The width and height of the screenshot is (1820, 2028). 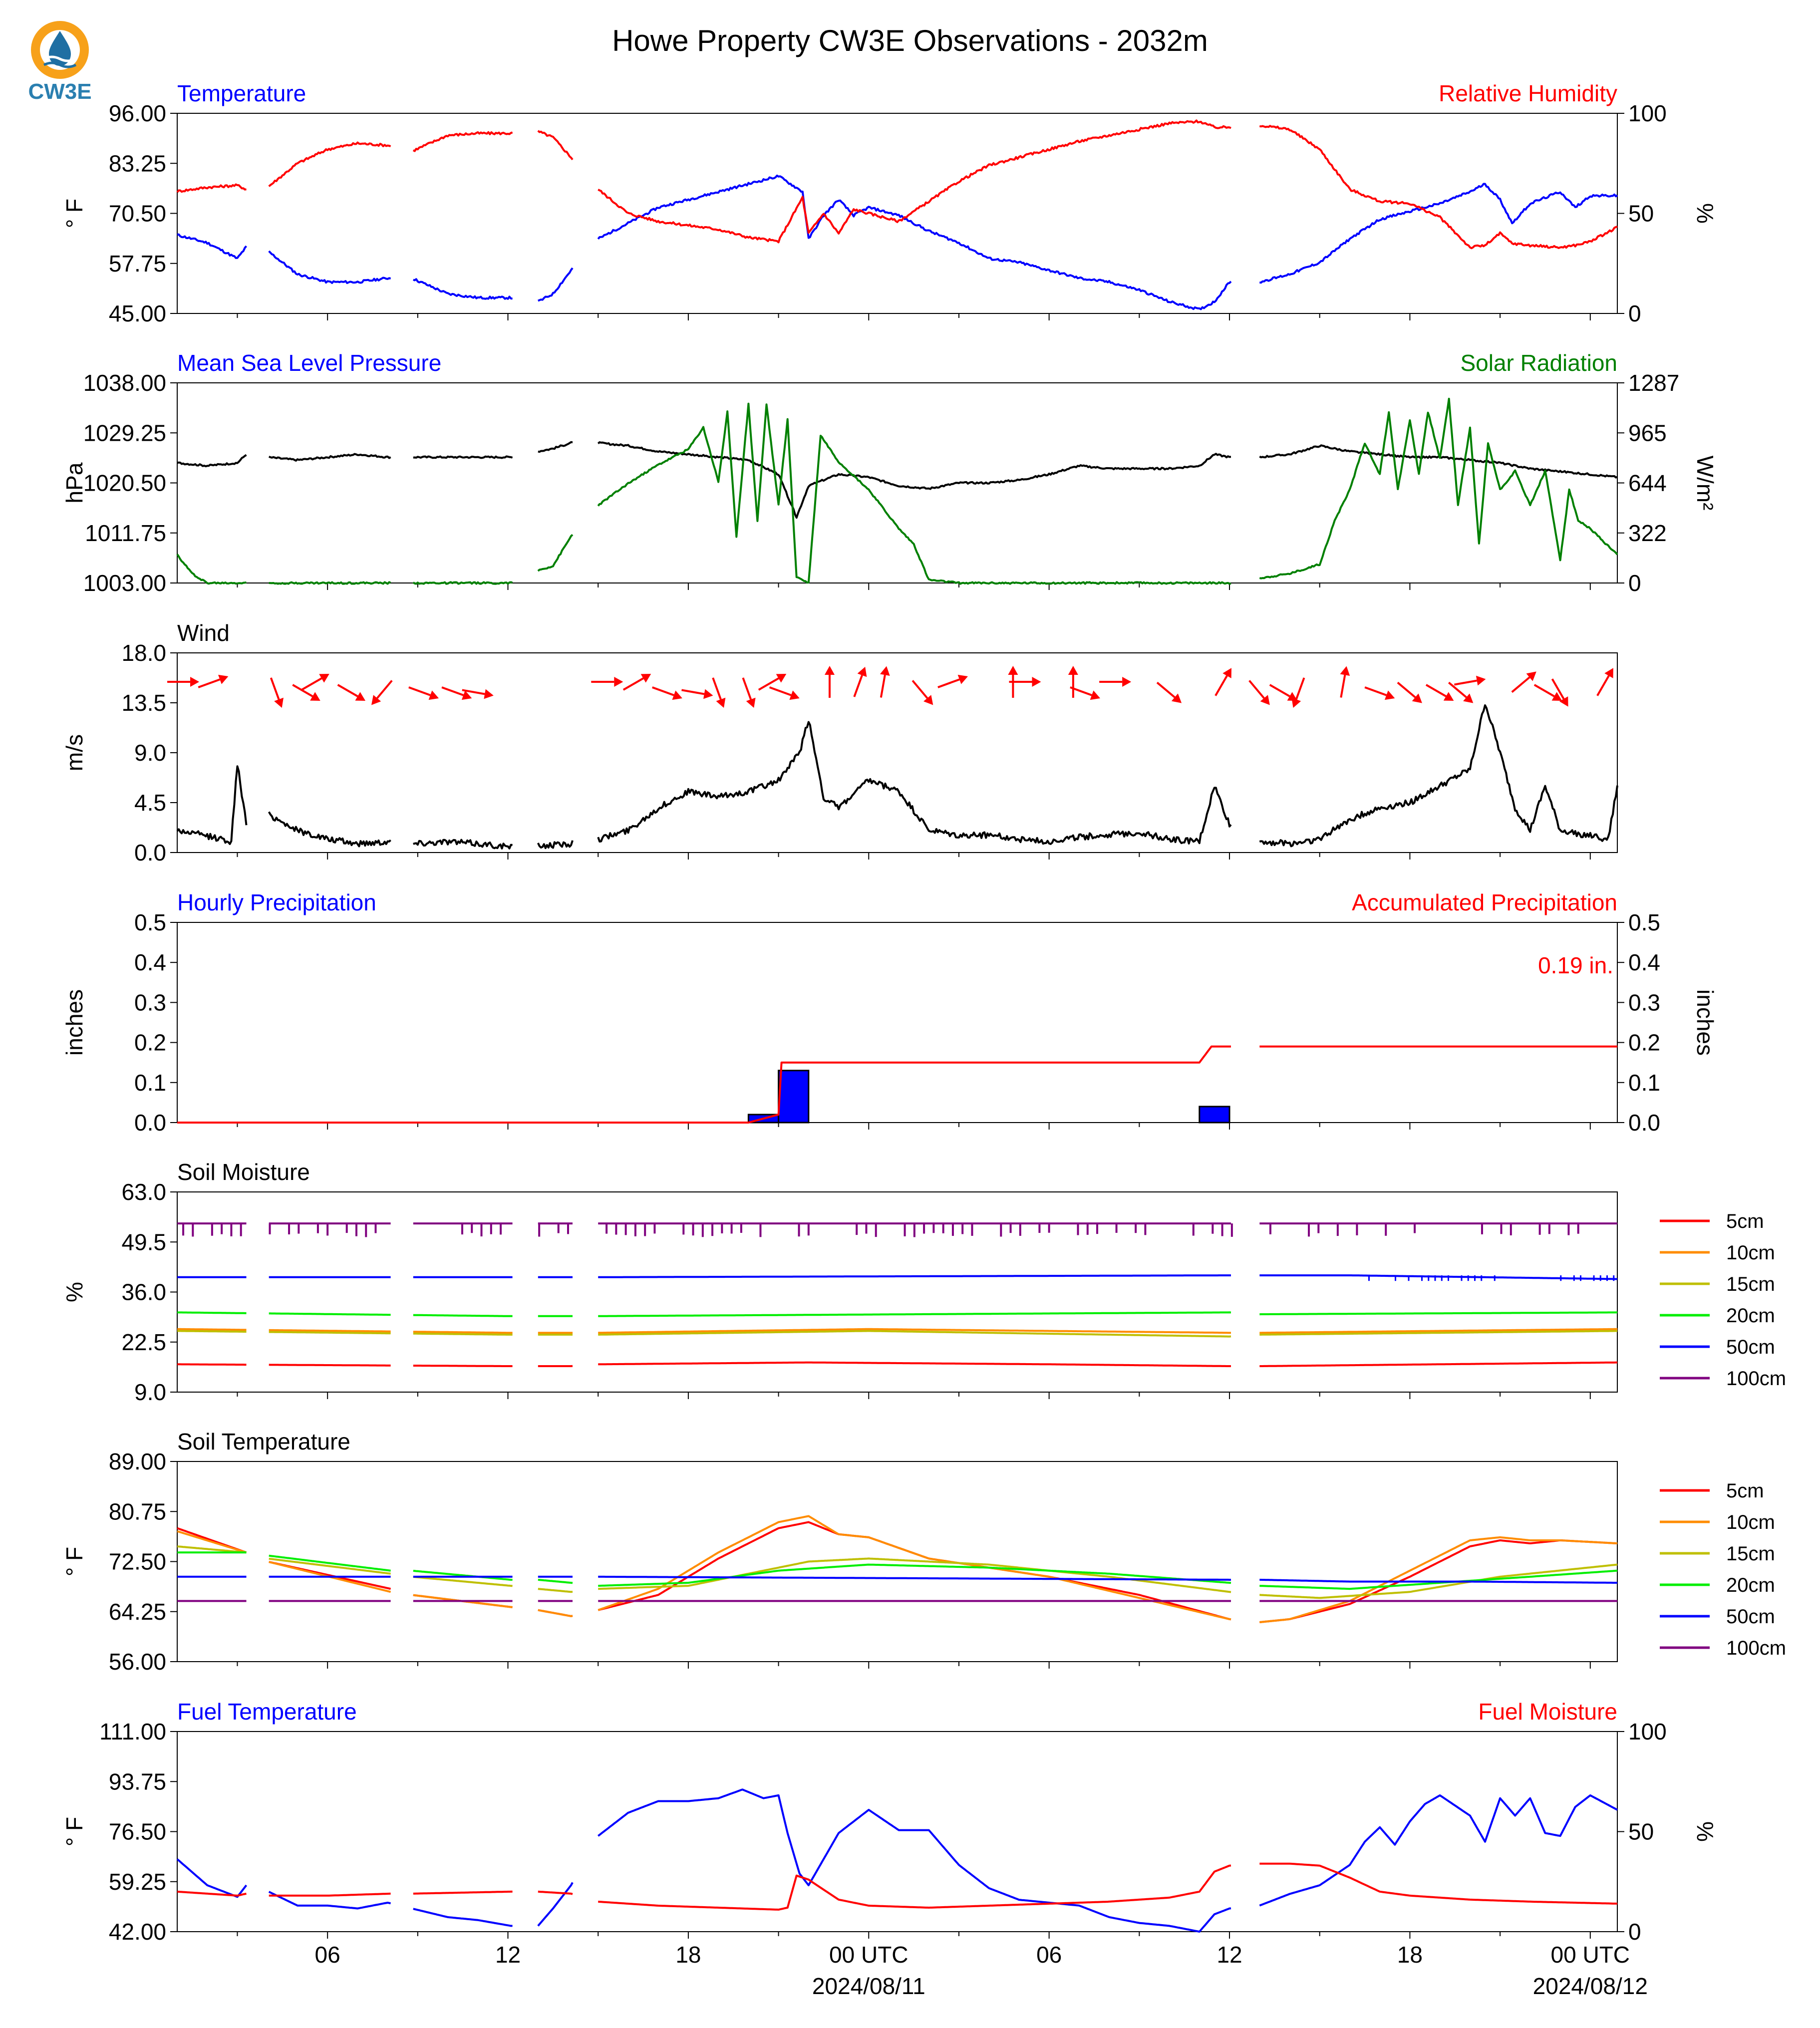 What do you see at coordinates (794, 1097) in the screenshot?
I see `precip-bar` at bounding box center [794, 1097].